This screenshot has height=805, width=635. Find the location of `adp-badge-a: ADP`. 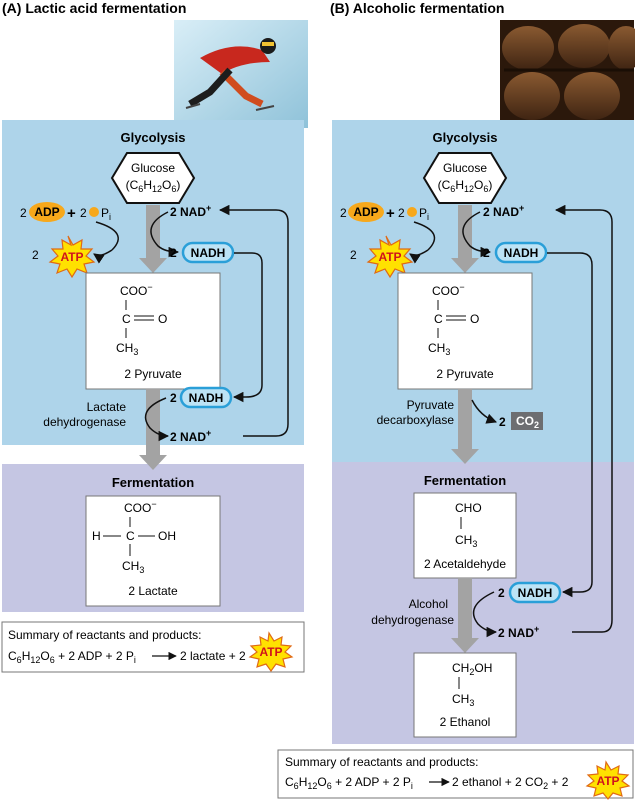

adp-badge-a: ADP is located at coordinates (47, 212).